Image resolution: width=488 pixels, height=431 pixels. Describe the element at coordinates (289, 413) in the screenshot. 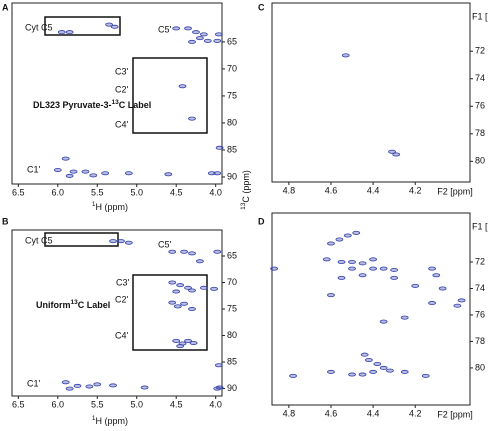

I see `x-tick-label: 4.8` at that location.